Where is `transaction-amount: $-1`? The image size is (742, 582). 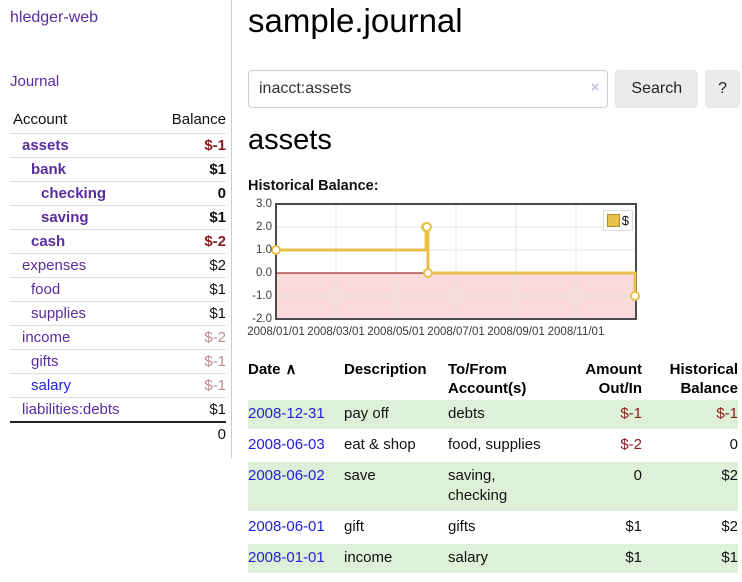
transaction-amount: $-1 is located at coordinates (598, 415).